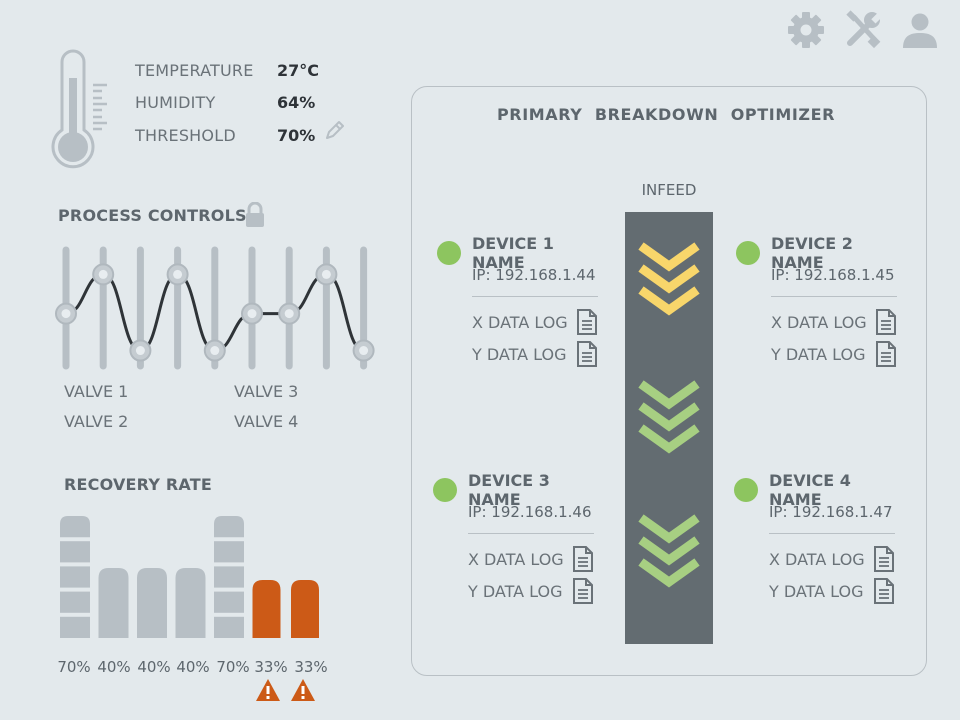  Describe the element at coordinates (96, 391) in the screenshot. I see `valve-label: VALVE 1` at that location.